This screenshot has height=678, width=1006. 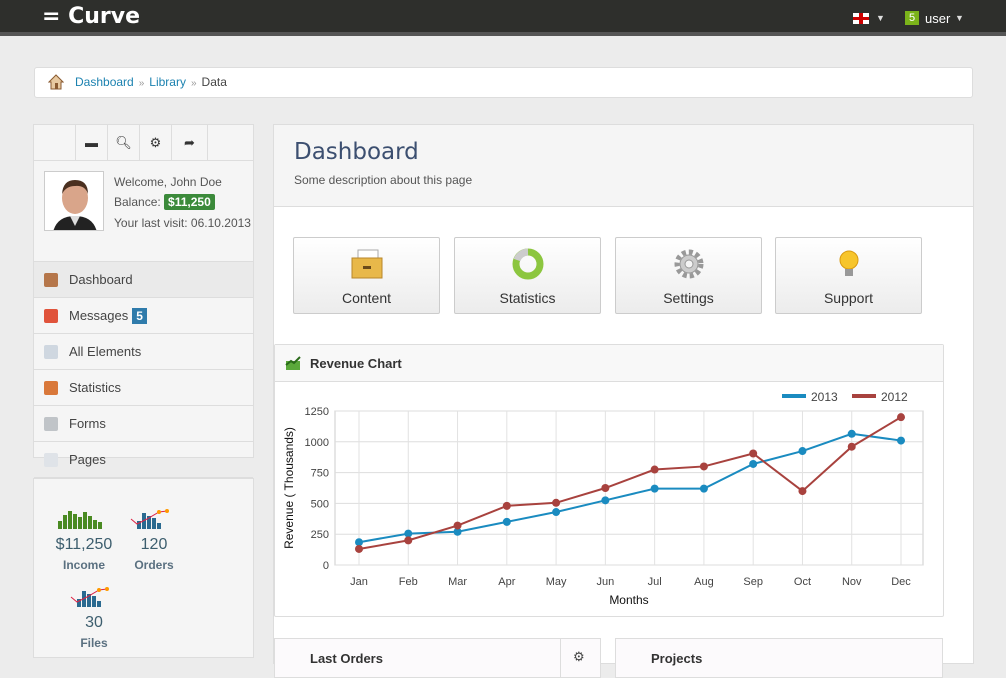 What do you see at coordinates (84, 544) in the screenshot?
I see `stat-value: $11,250` at bounding box center [84, 544].